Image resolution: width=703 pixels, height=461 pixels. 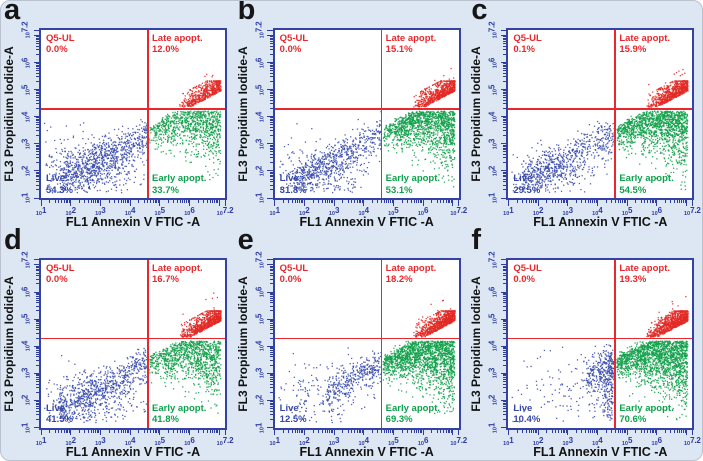 What do you see at coordinates (293, 190) in the screenshot?
I see `quadrant-ll-value: 31.8%` at bounding box center [293, 190].